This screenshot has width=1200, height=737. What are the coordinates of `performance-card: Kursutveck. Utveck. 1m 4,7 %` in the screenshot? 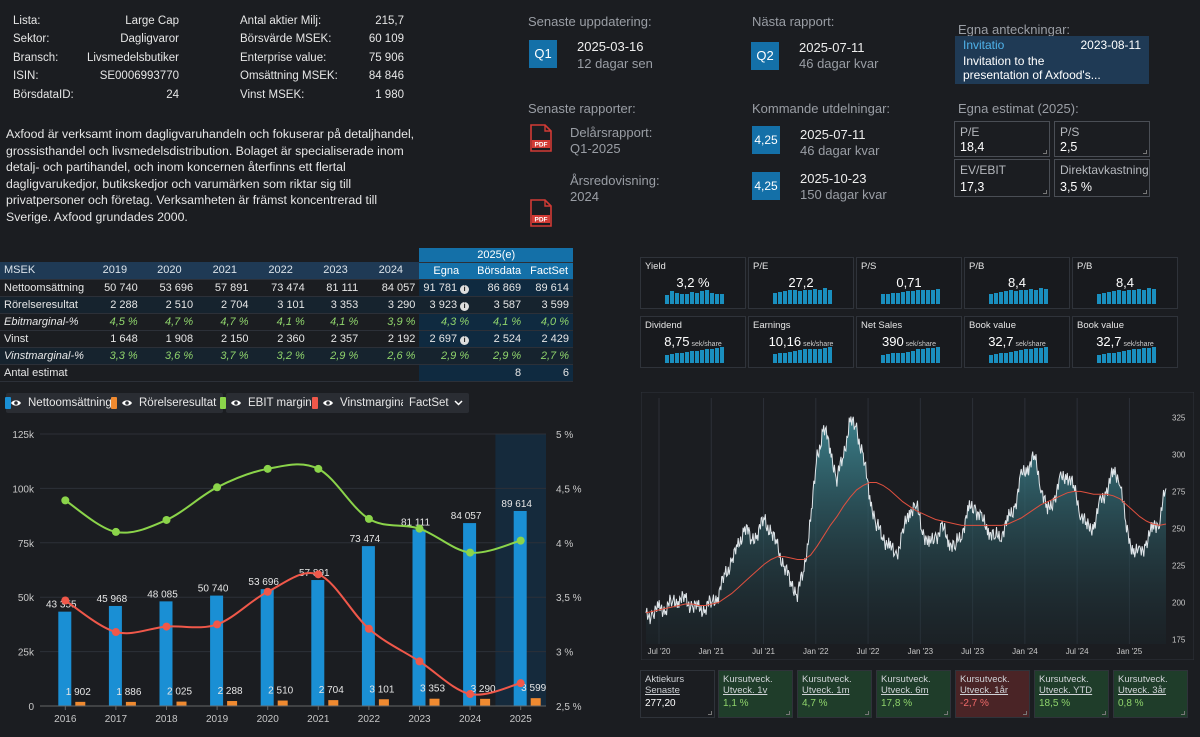 It's located at (834, 694).